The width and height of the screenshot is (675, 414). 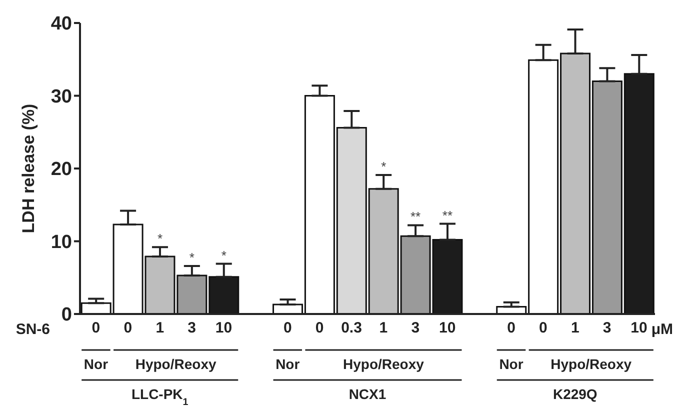 I want to click on text: NCX1, so click(x=367, y=394).